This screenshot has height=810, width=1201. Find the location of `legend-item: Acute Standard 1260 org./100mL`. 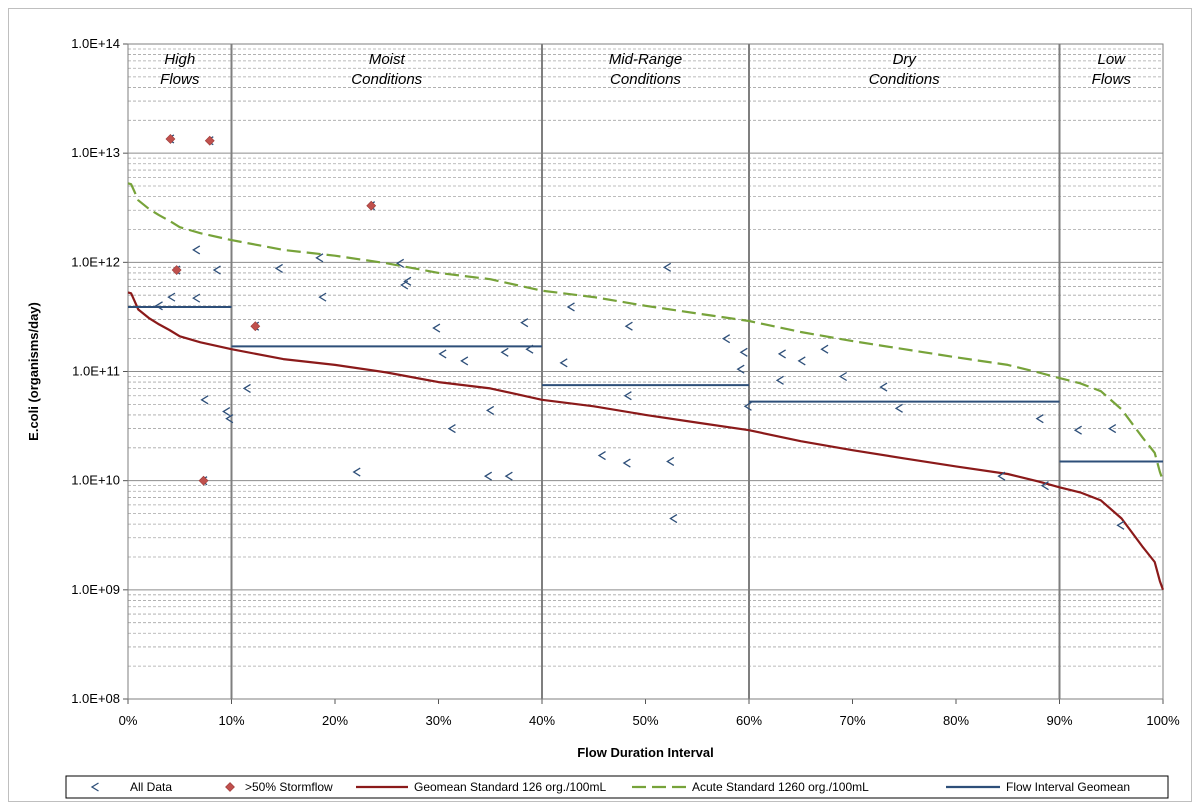

legend-item: Acute Standard 1260 org./100mL is located at coordinates (750, 787).